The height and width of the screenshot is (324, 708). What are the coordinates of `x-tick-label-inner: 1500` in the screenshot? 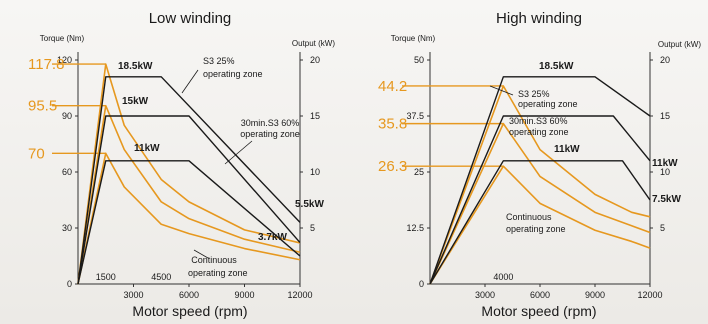 It's located at (106, 277).